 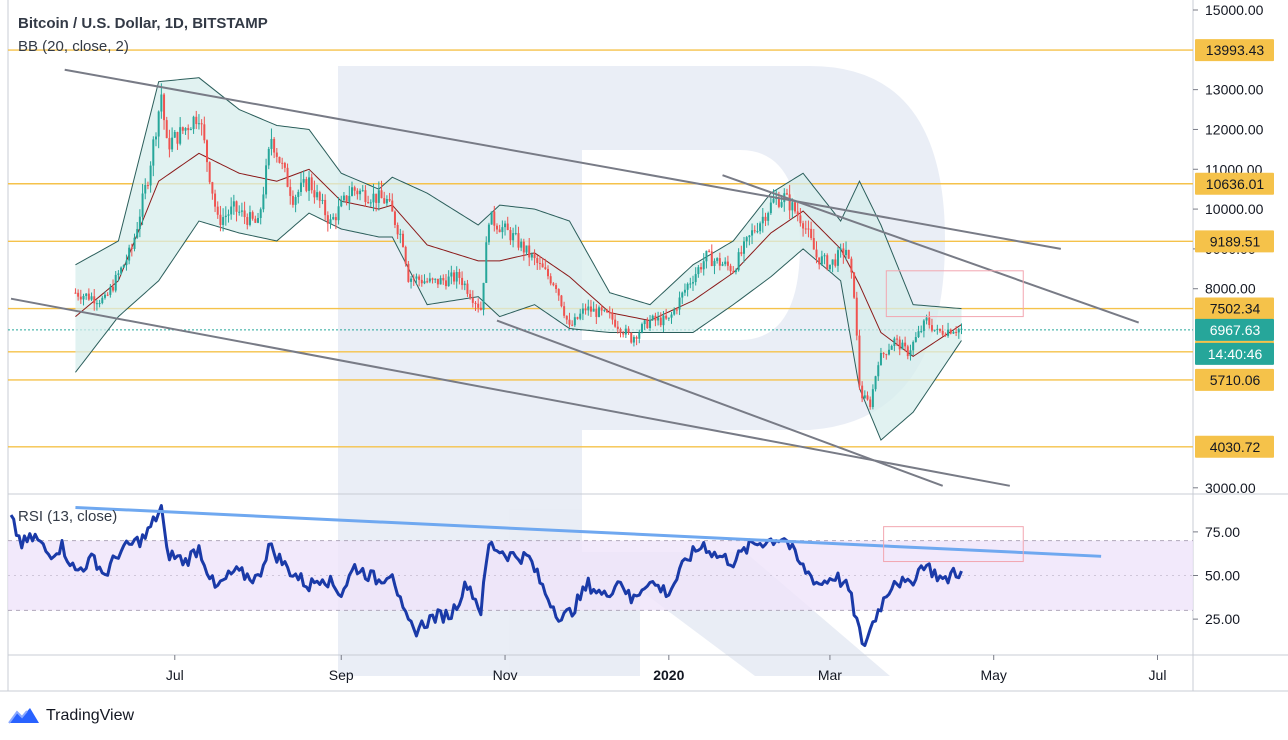 I want to click on rsi-target-box, so click(x=953, y=544).